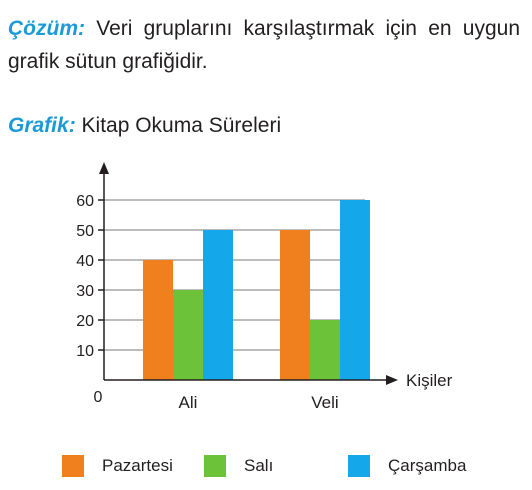 The width and height of the screenshot is (532, 490). What do you see at coordinates (98, 397) in the screenshot?
I see `origin-label: 0` at bounding box center [98, 397].